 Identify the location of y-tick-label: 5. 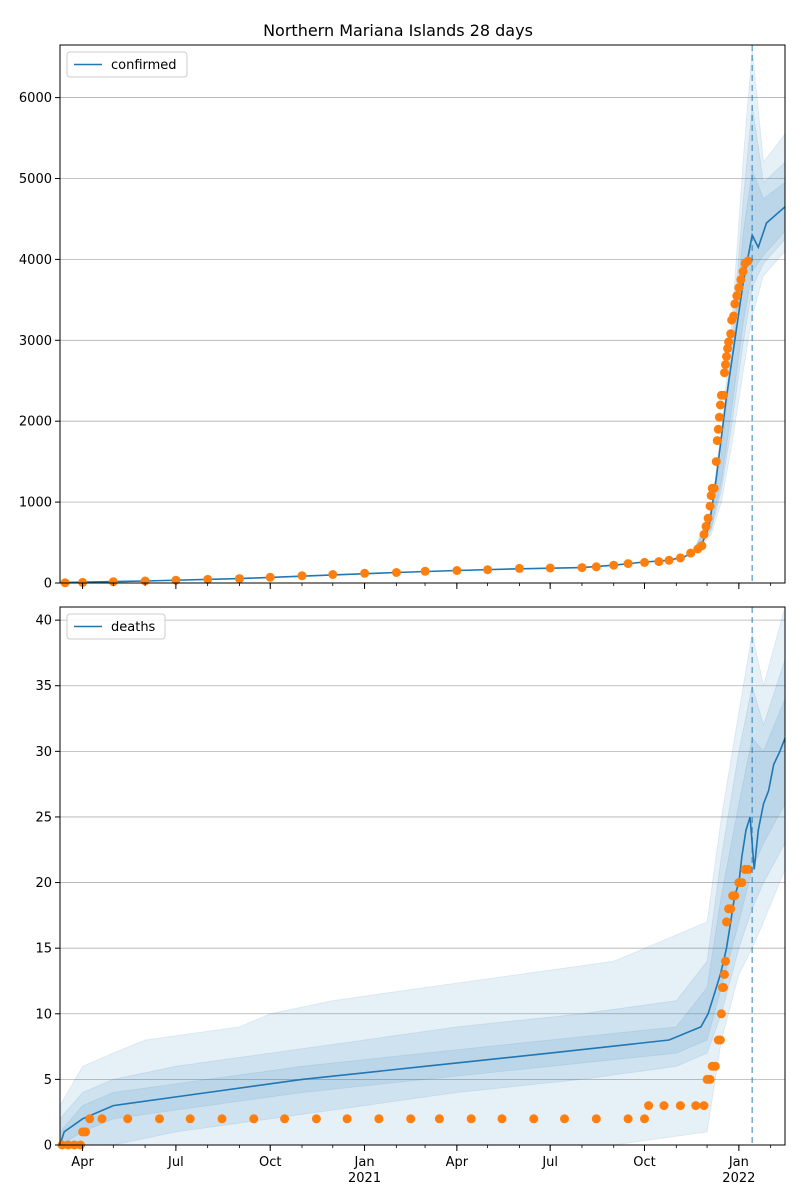
(48, 1080).